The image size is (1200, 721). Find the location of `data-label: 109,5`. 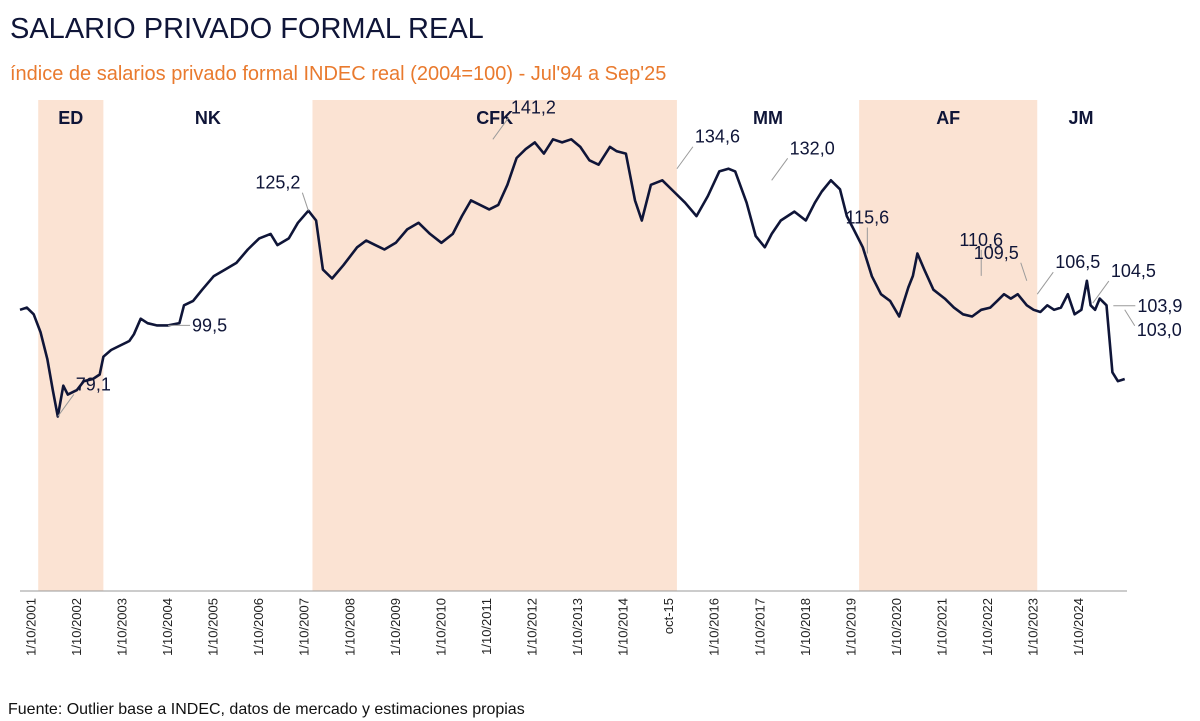

data-label: 109,5 is located at coordinates (996, 253).